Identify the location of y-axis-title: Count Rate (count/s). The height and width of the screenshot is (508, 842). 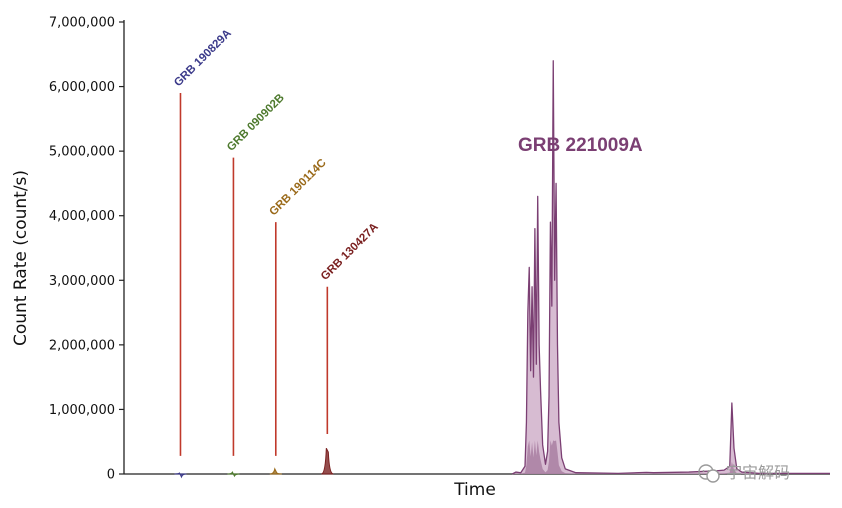
(21, 258).